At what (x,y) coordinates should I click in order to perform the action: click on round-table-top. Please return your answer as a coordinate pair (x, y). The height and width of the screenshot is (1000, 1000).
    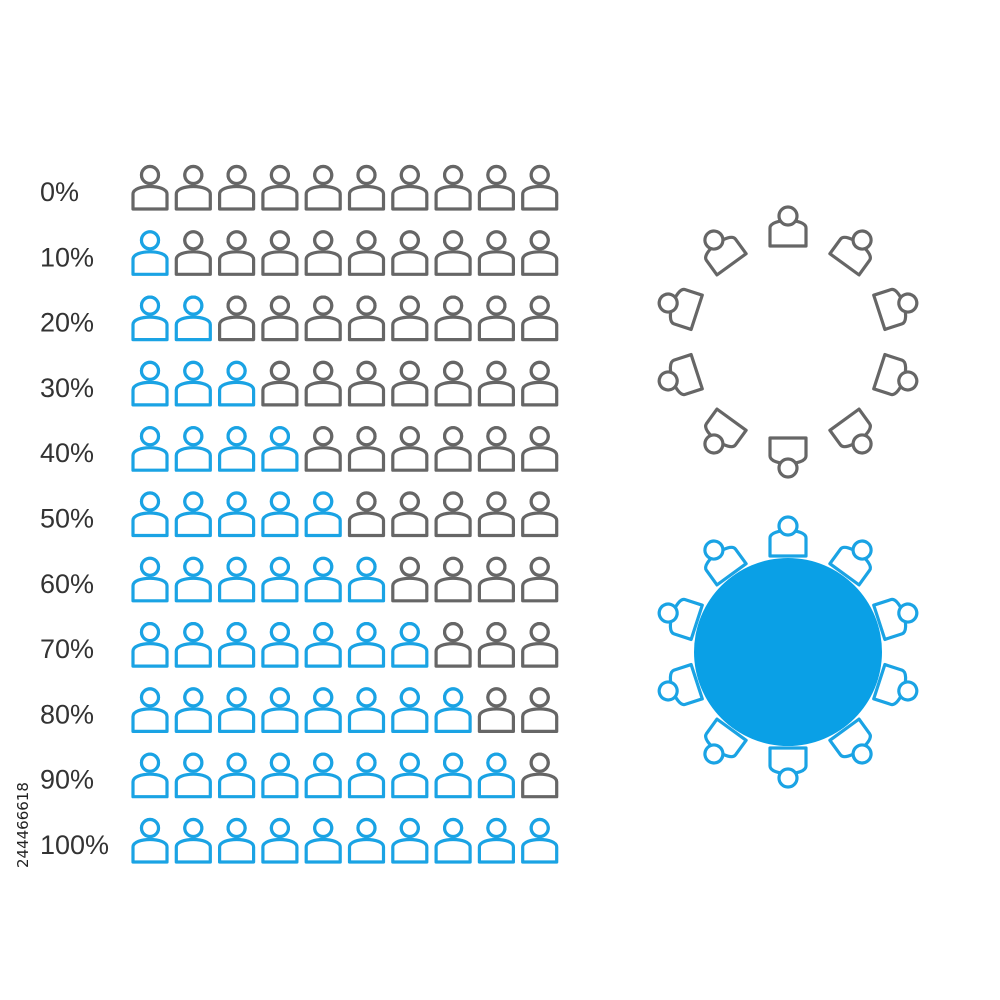
    Looking at the image, I should click on (788, 652).